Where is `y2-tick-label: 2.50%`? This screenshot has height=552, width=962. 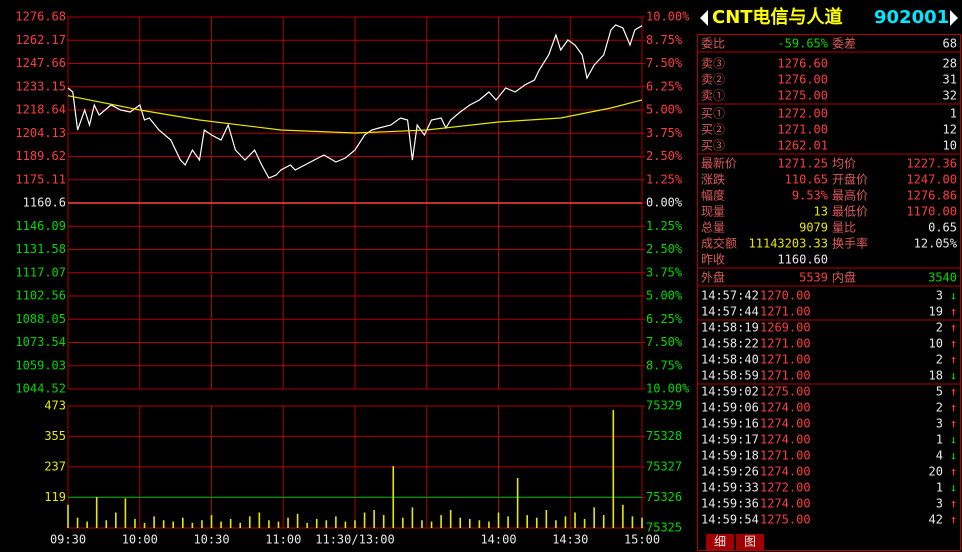 y2-tick-label: 2.50% is located at coordinates (664, 249).